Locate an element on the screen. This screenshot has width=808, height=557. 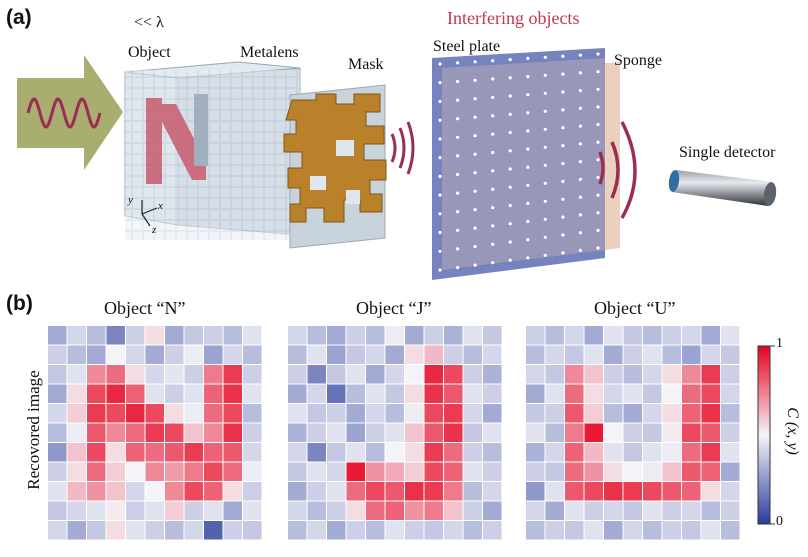
scattered-wave is located at coordinates (402, 148).